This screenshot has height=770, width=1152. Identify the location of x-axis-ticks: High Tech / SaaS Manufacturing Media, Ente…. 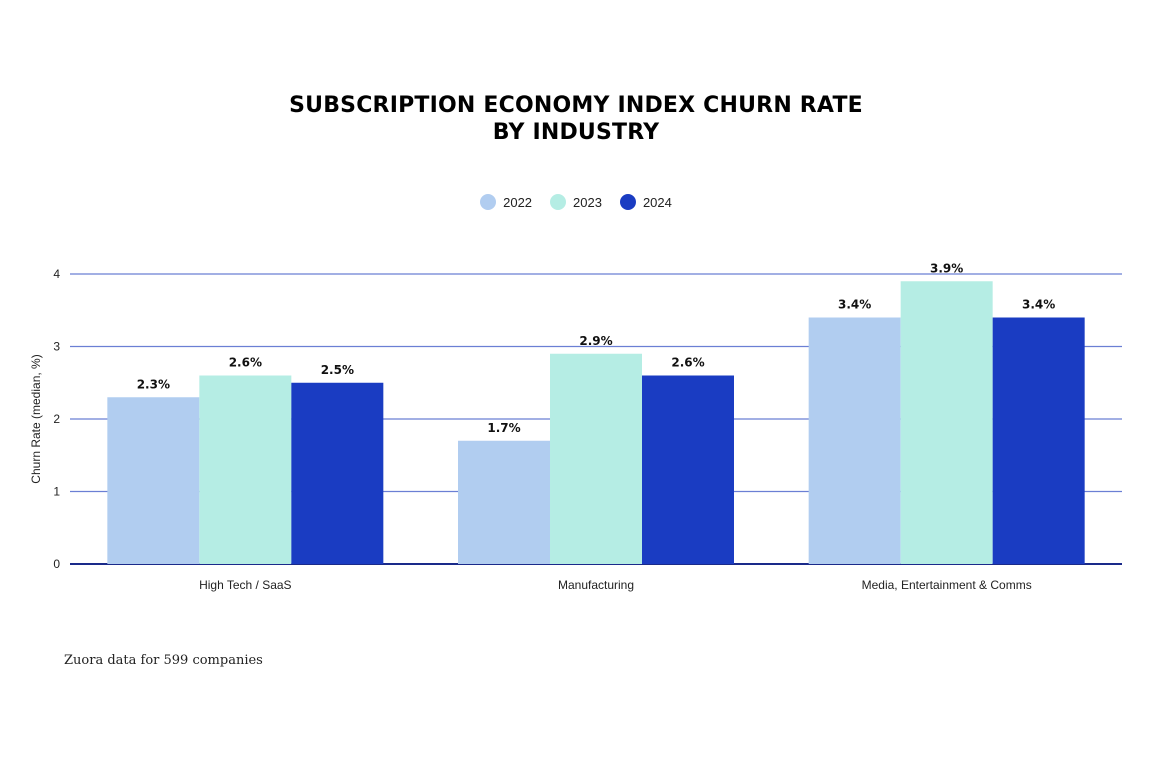
(615, 585).